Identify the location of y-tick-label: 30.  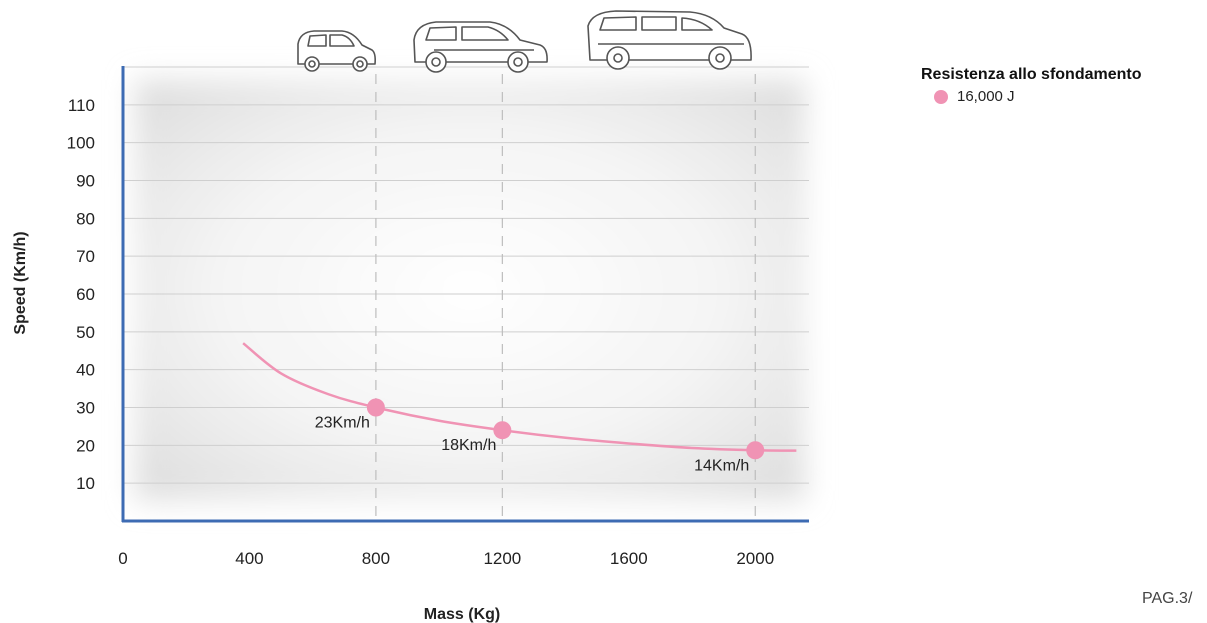
(85, 408).